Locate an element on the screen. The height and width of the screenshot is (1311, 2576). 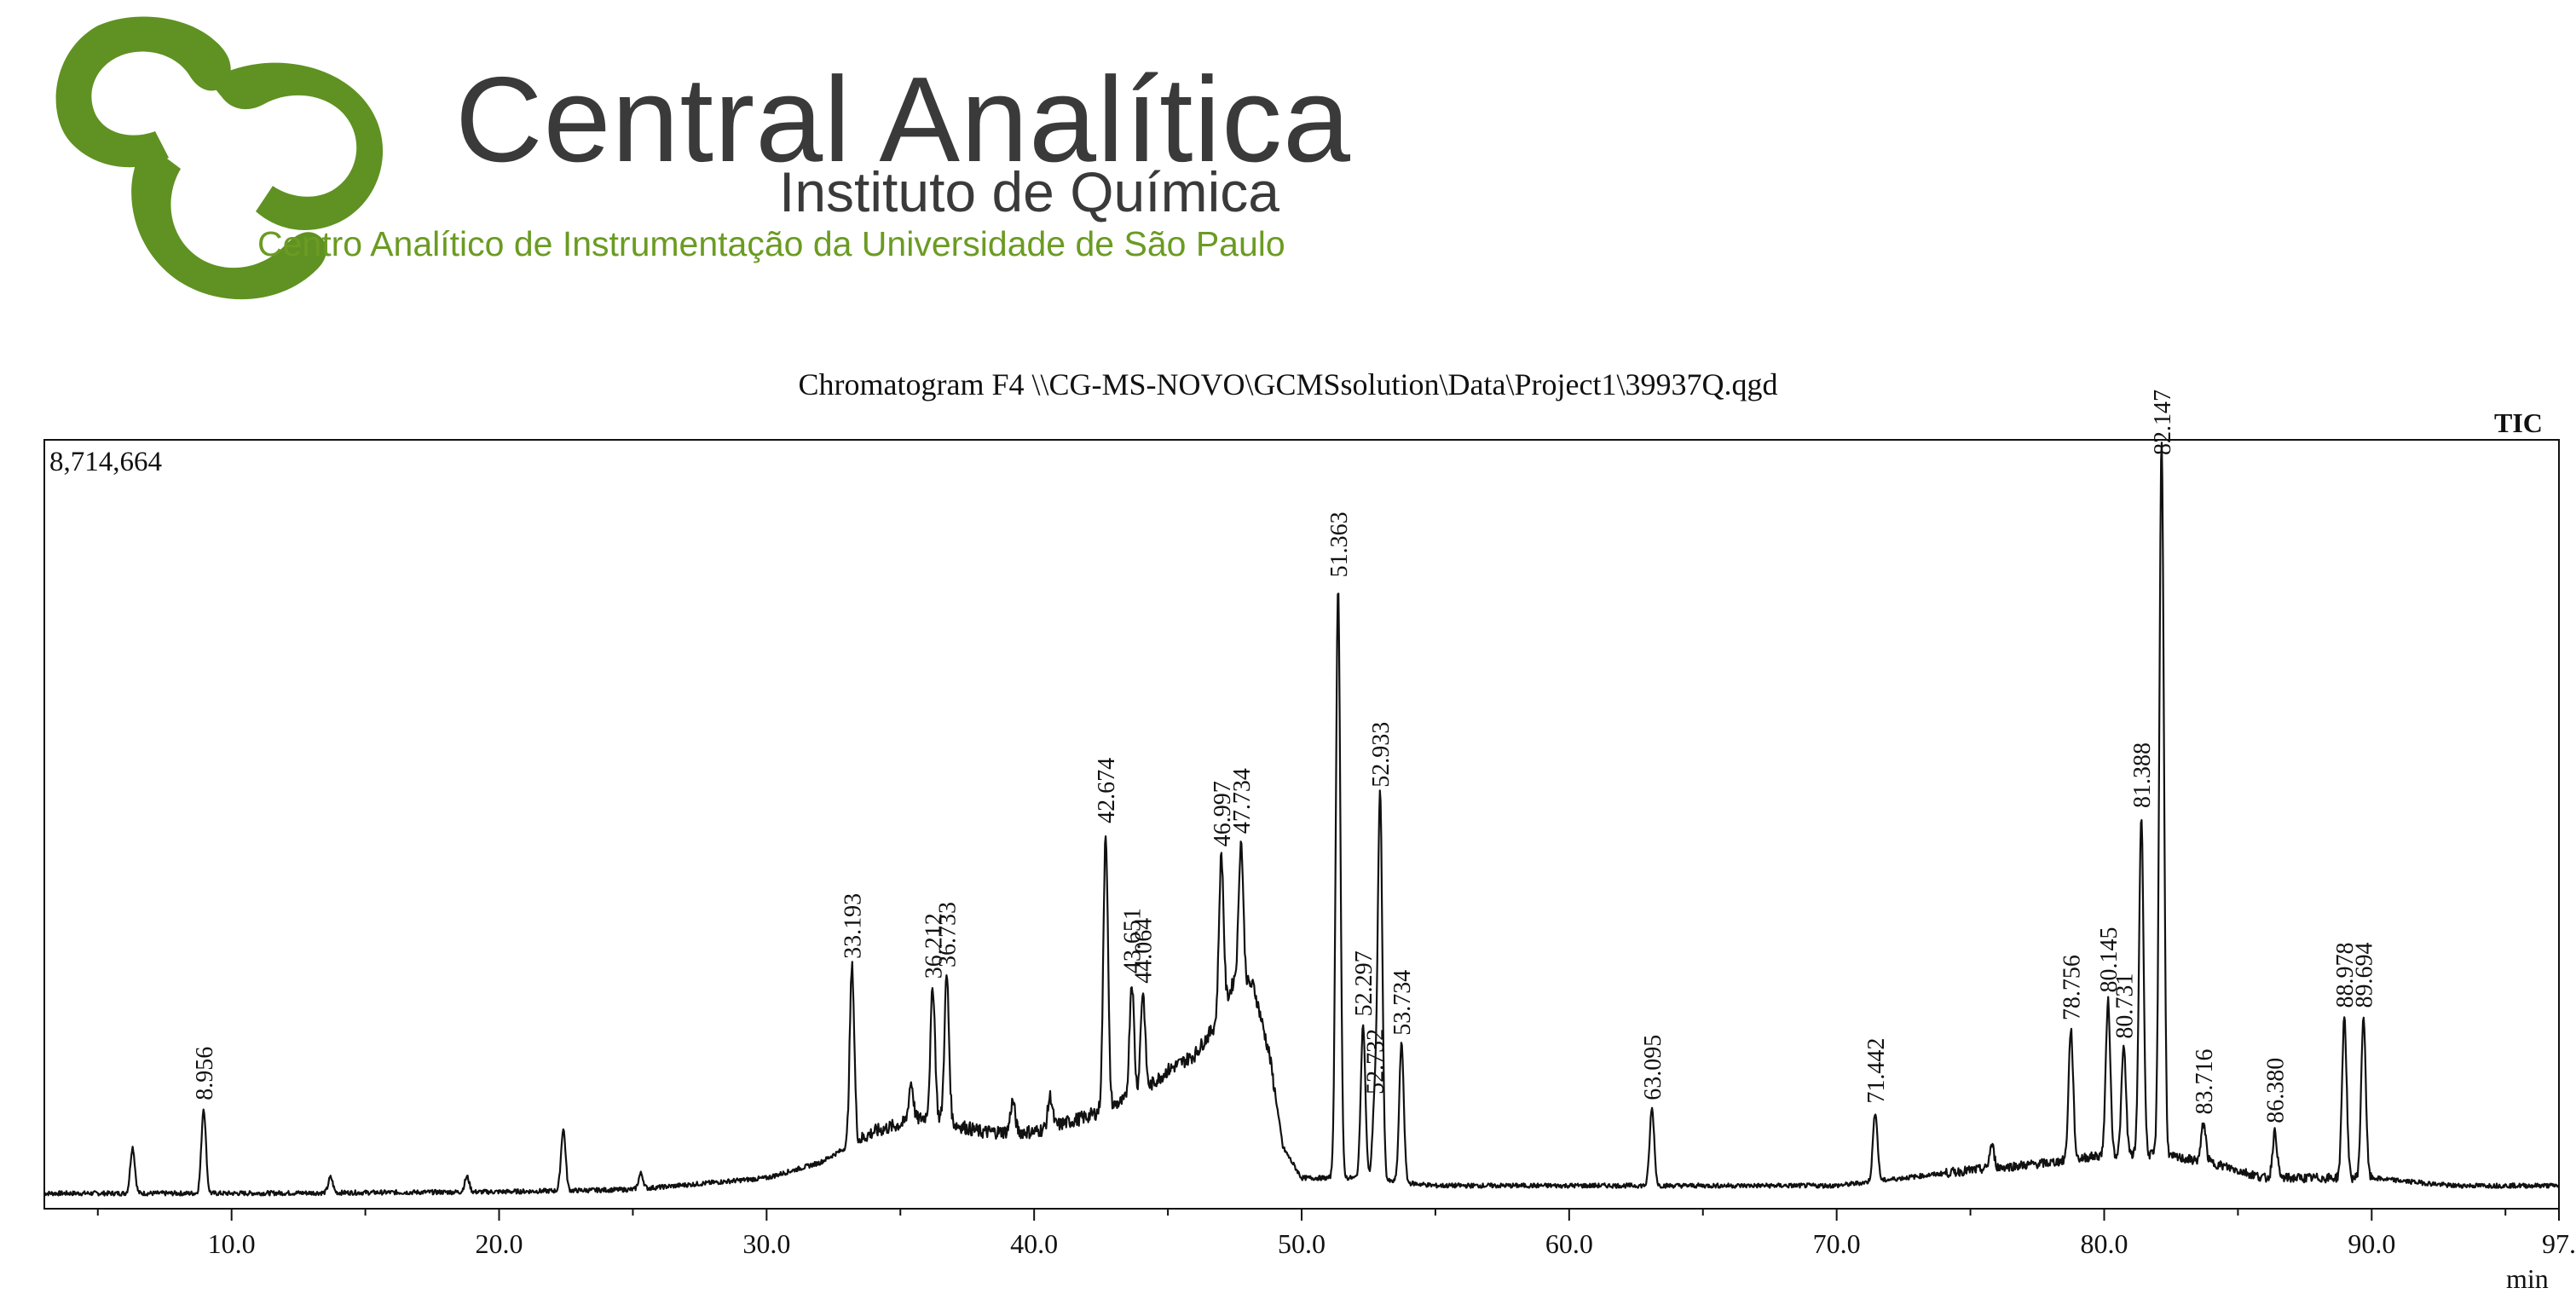
peak-label: 43.651 is located at coordinates (1133, 940).